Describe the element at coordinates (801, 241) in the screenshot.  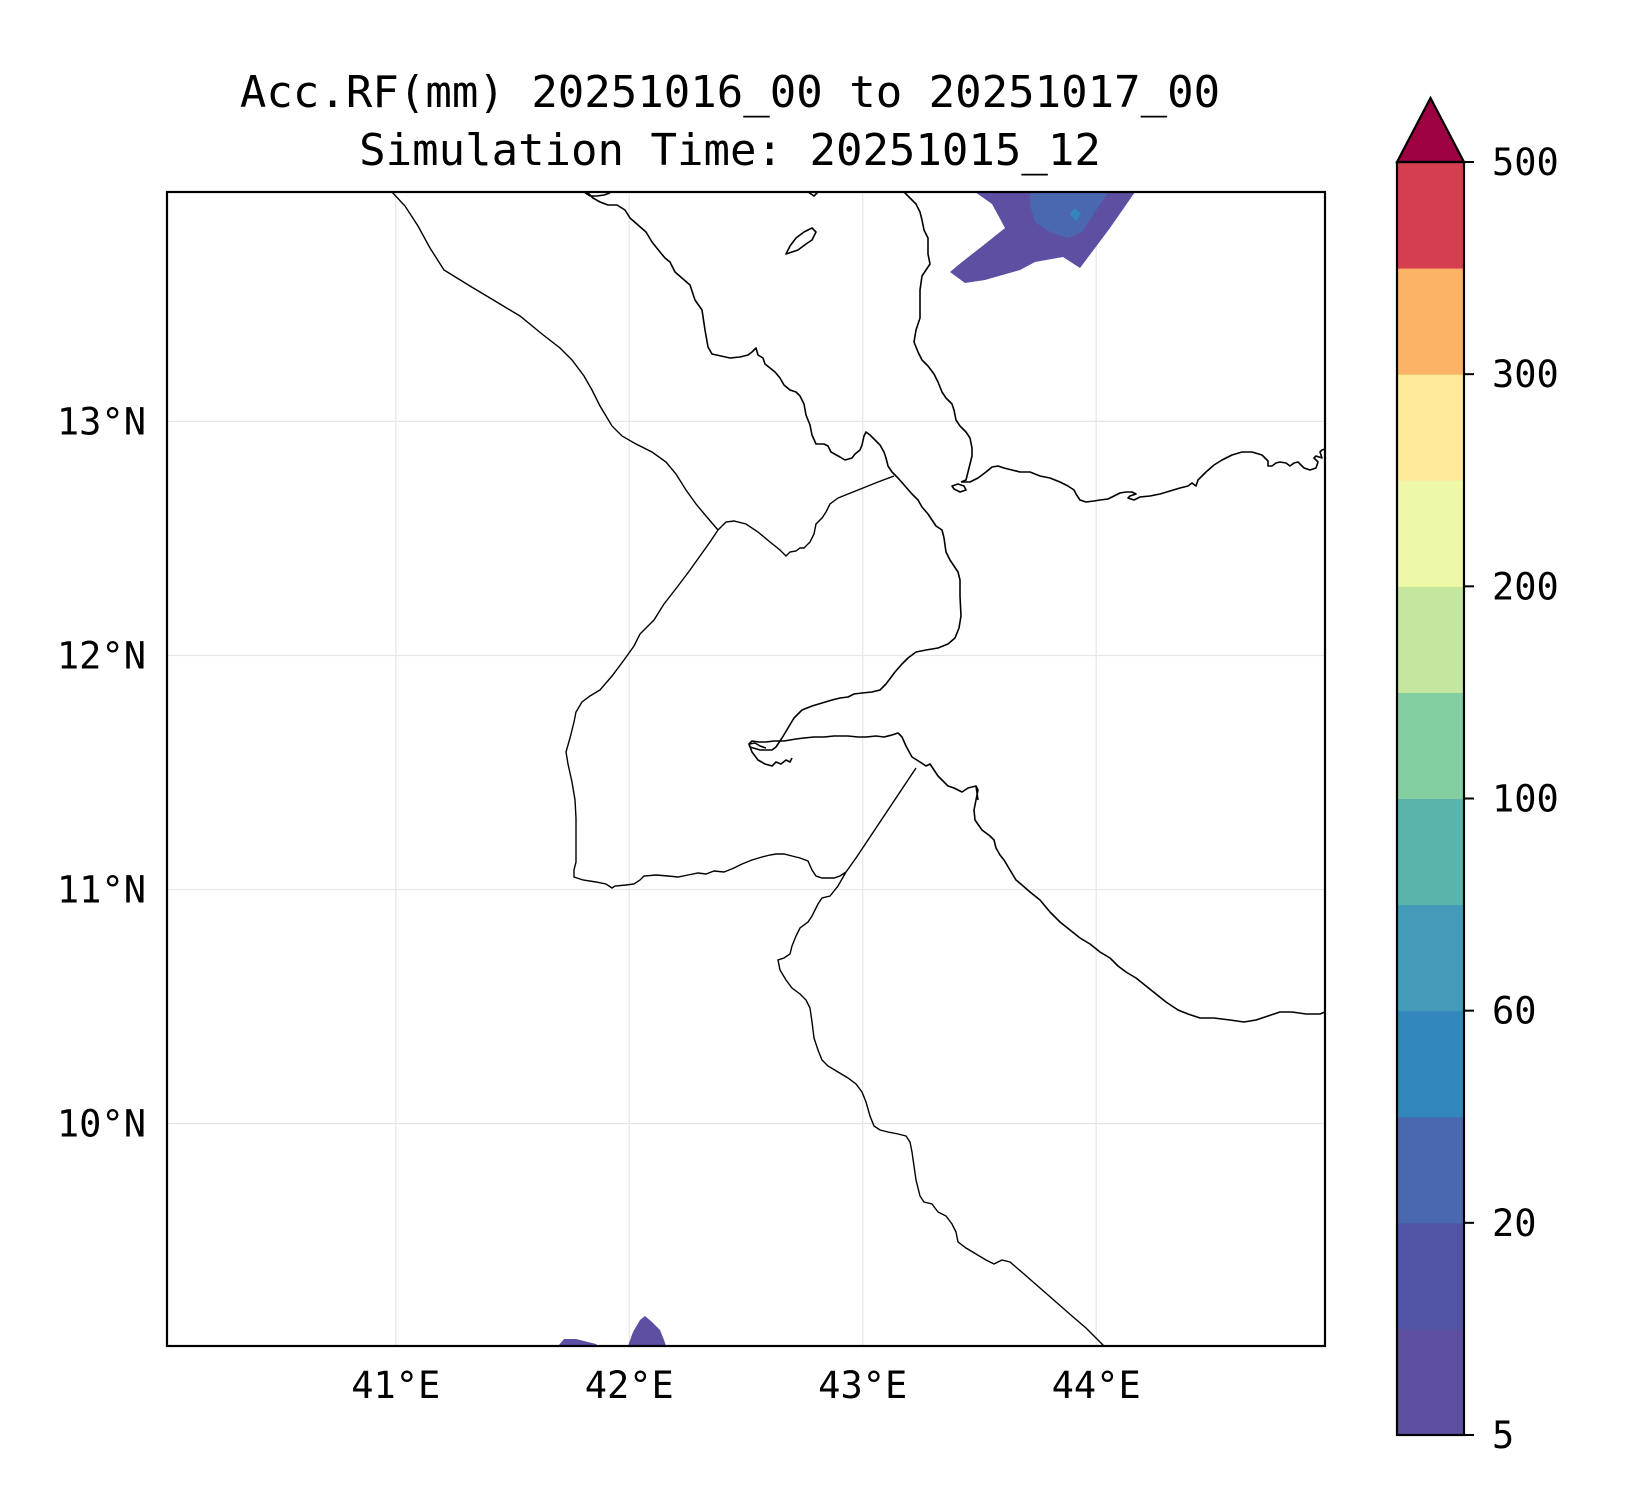
I see `island-red-sea-north` at that location.